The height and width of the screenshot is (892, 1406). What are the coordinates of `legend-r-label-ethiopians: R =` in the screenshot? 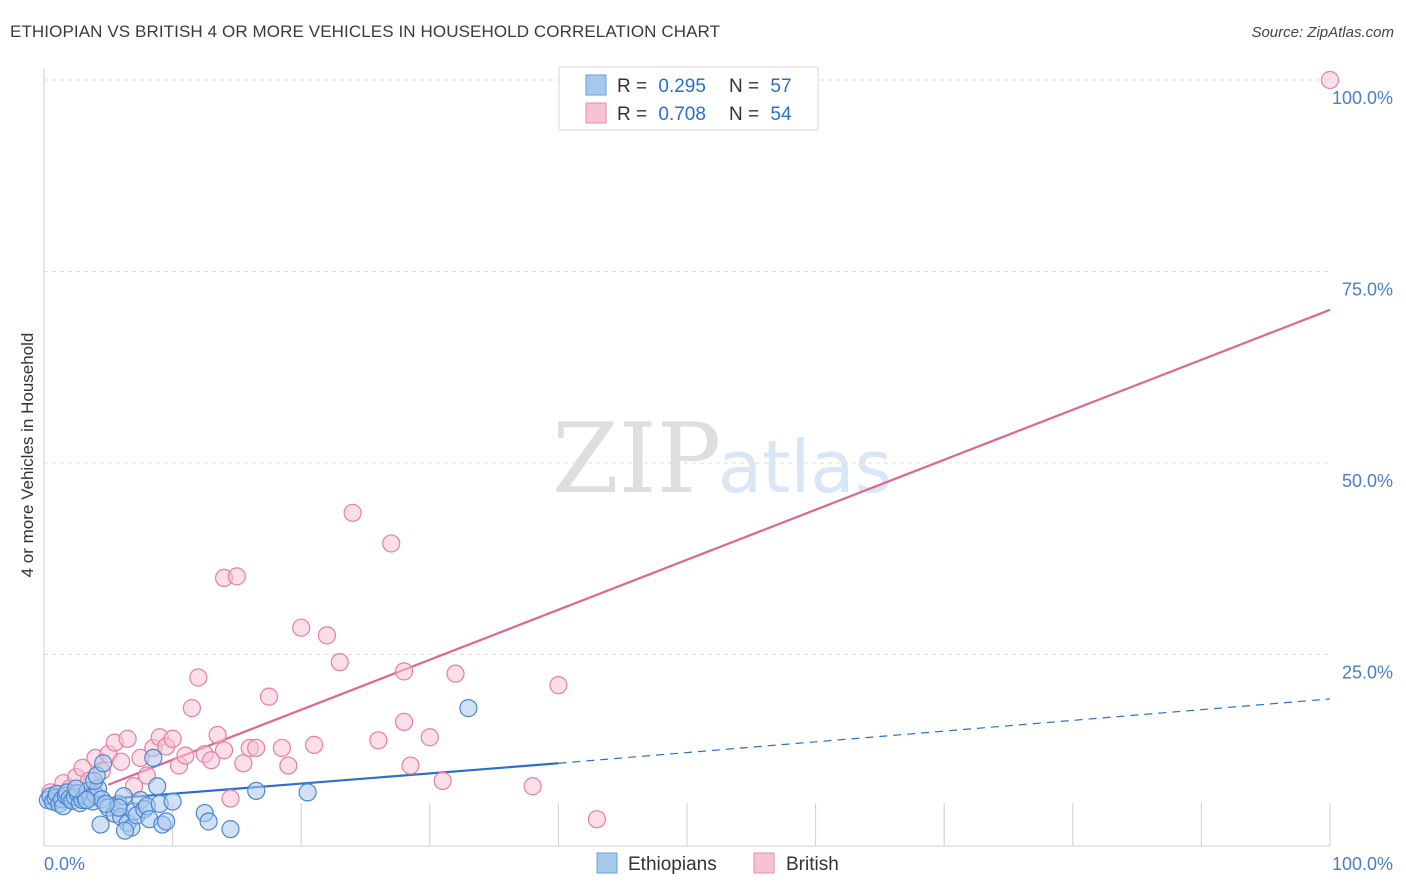 It's located at (632, 86).